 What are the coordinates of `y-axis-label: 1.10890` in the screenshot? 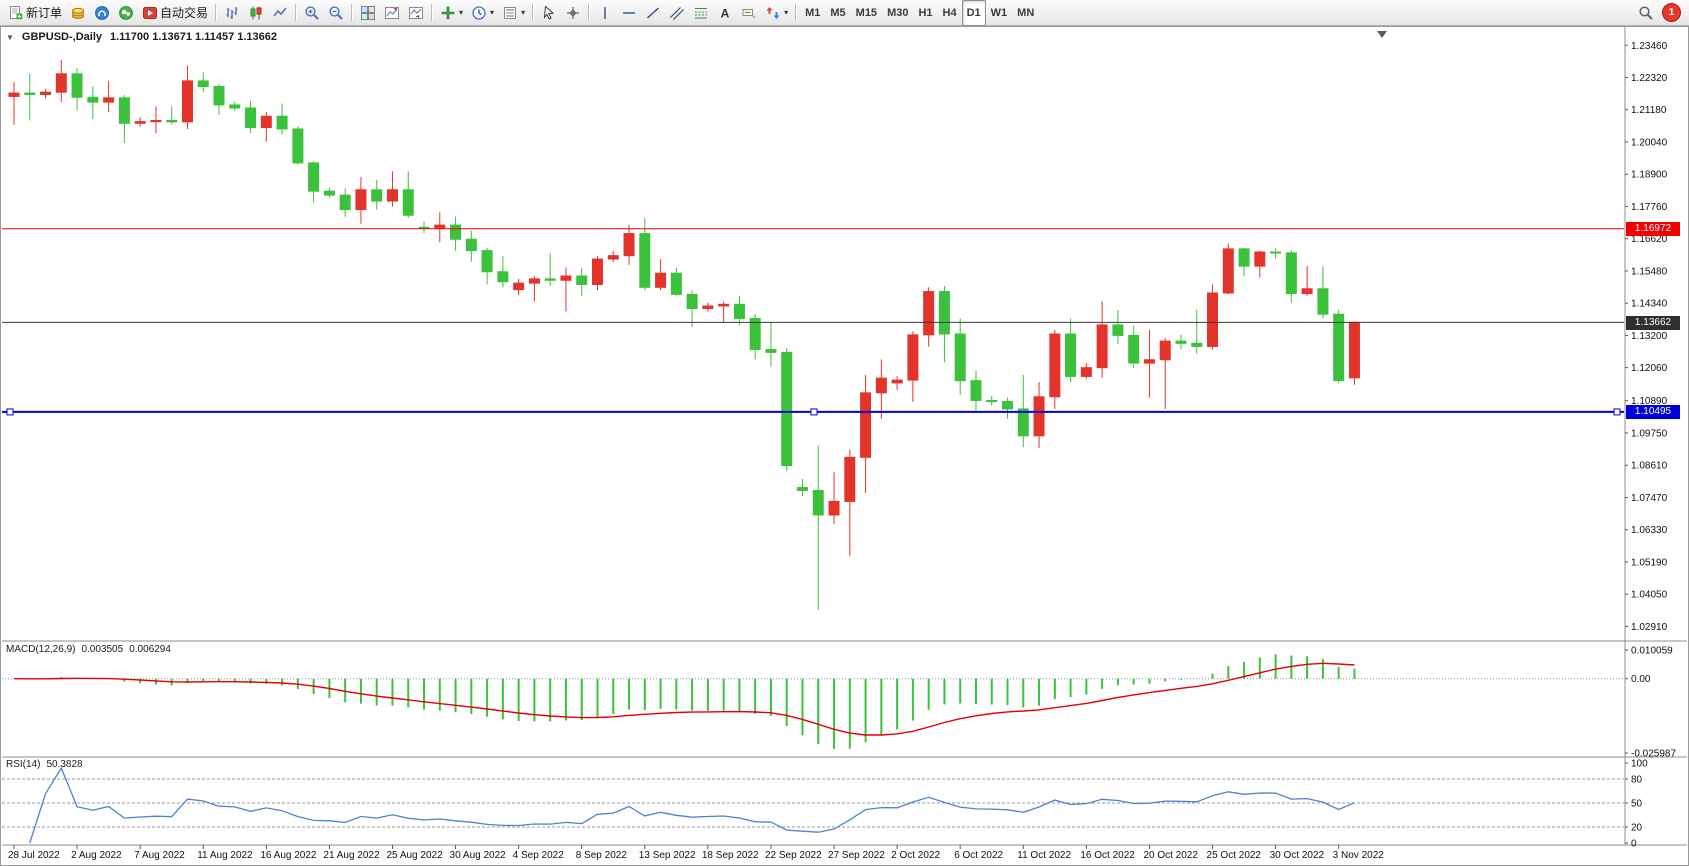 It's located at (1649, 401).